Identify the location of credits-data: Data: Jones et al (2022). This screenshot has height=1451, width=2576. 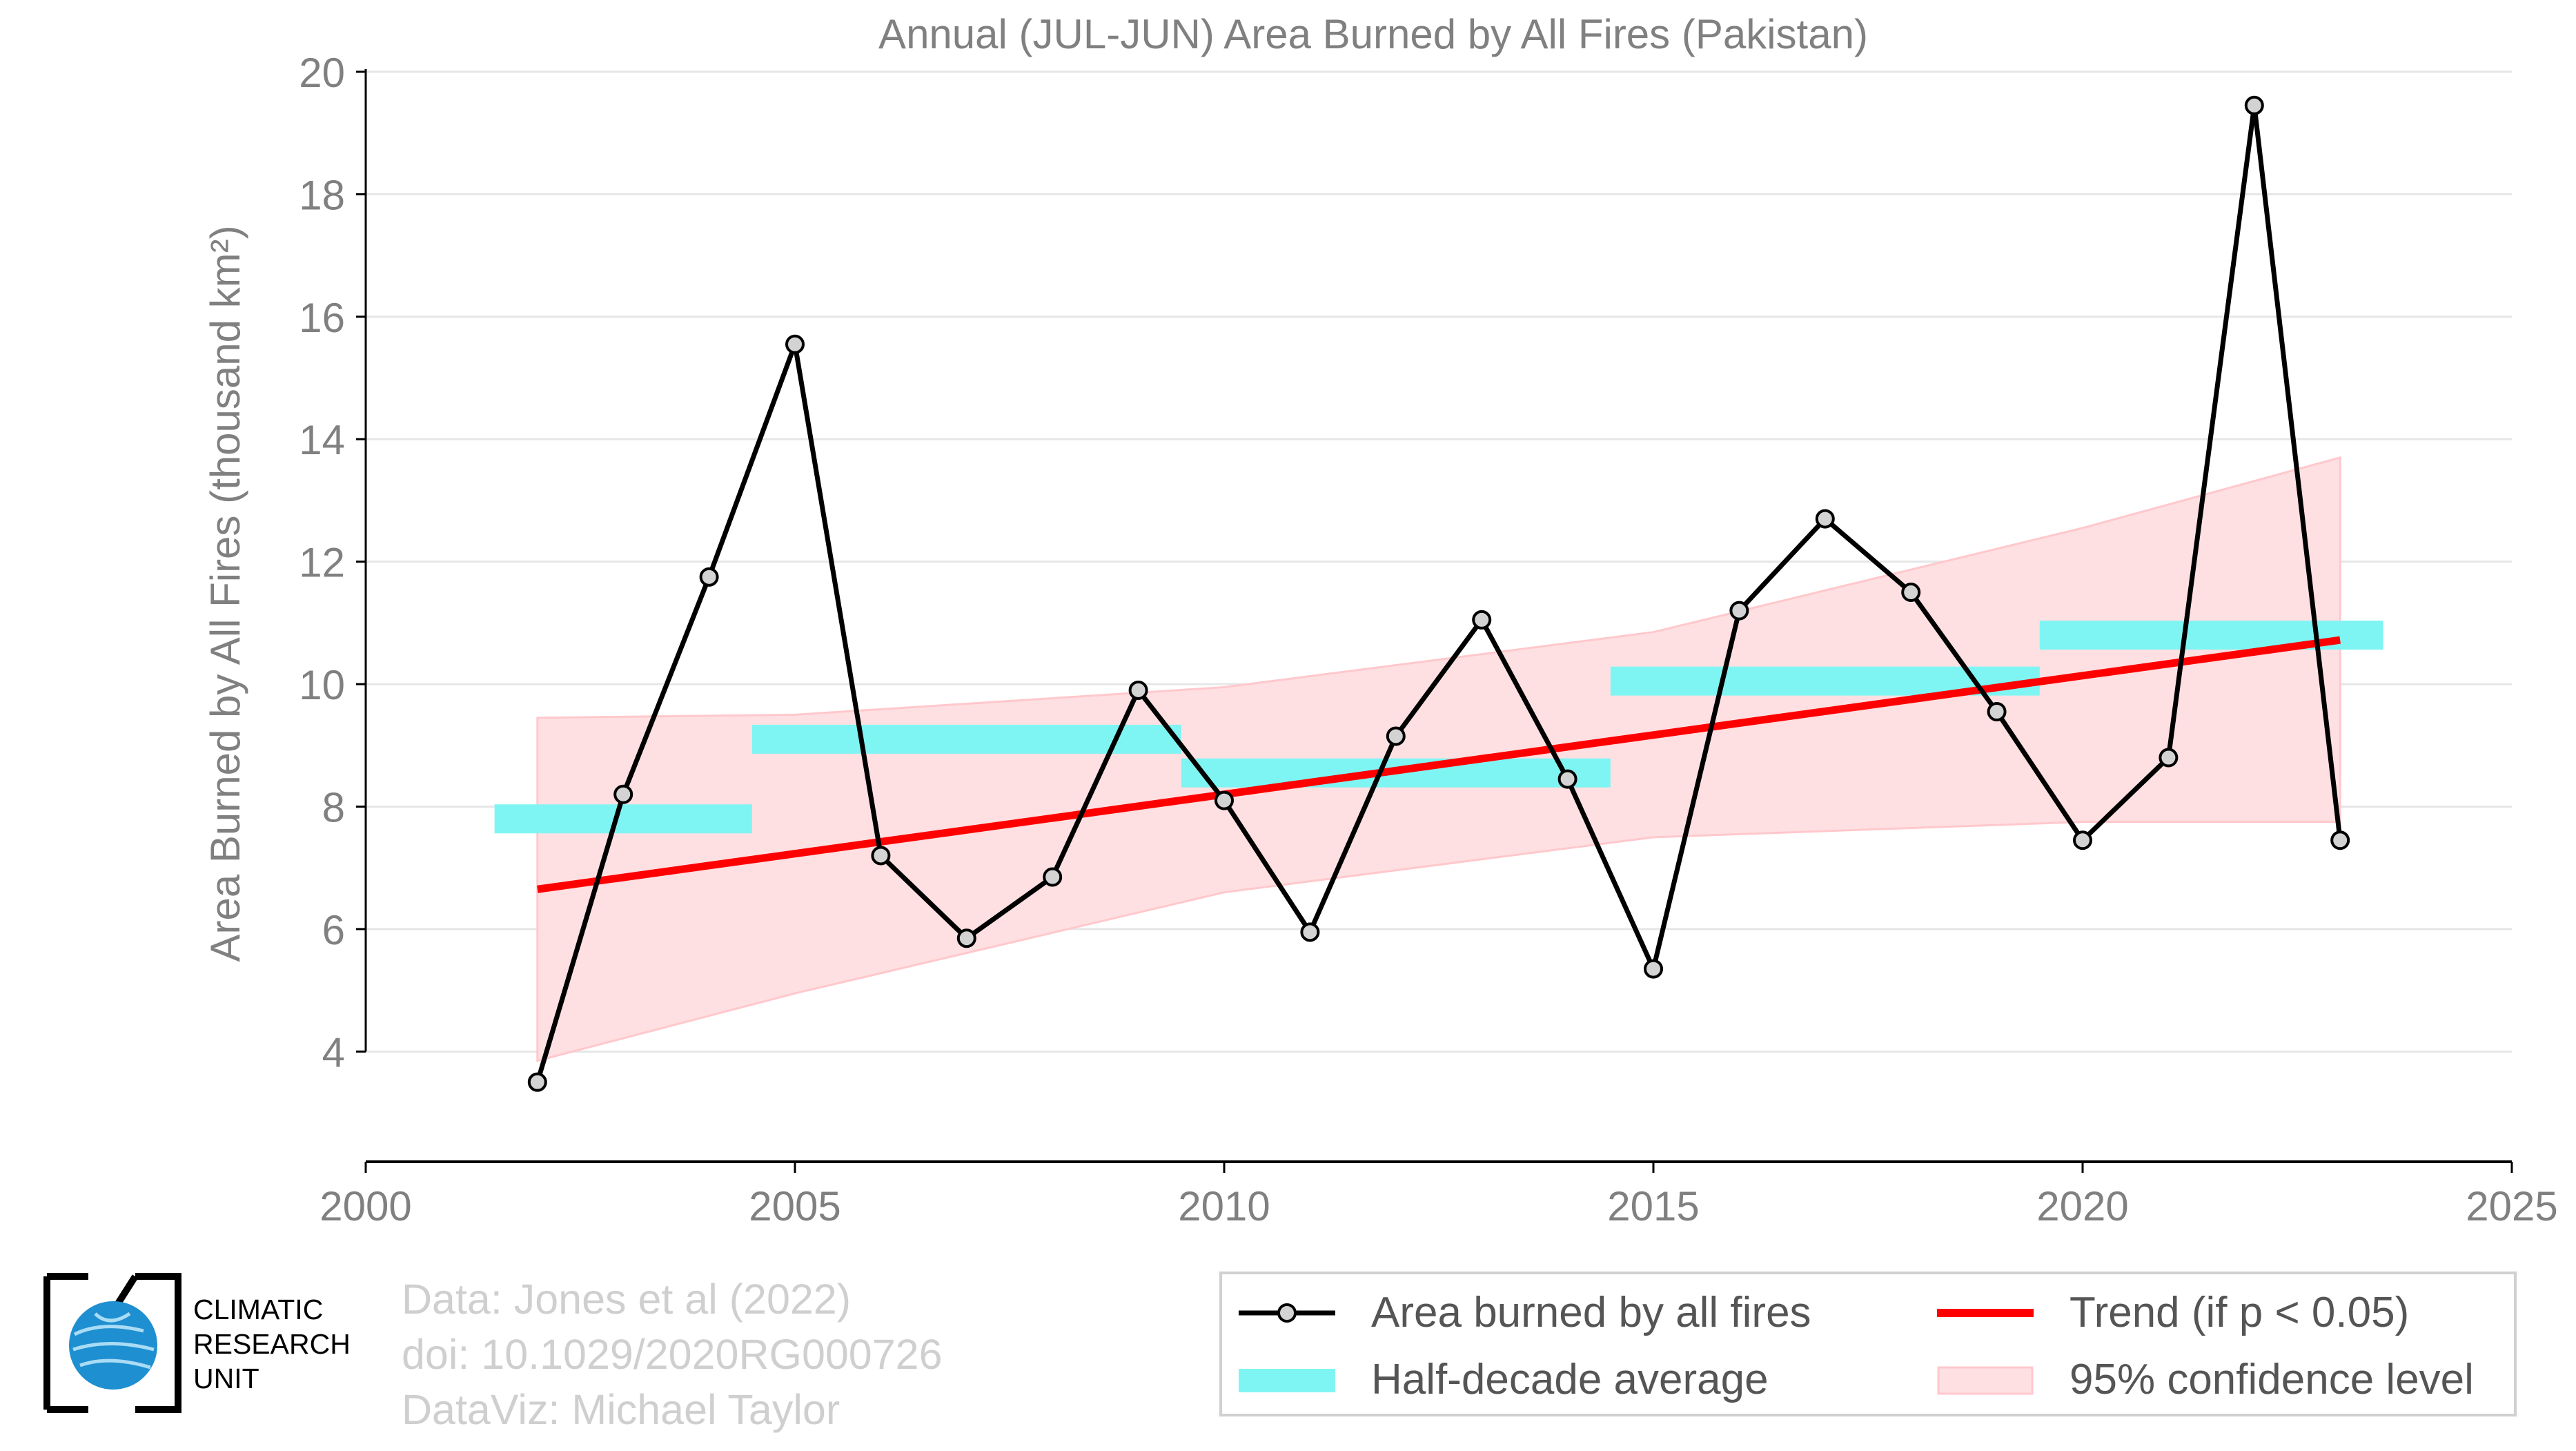
(627, 1299).